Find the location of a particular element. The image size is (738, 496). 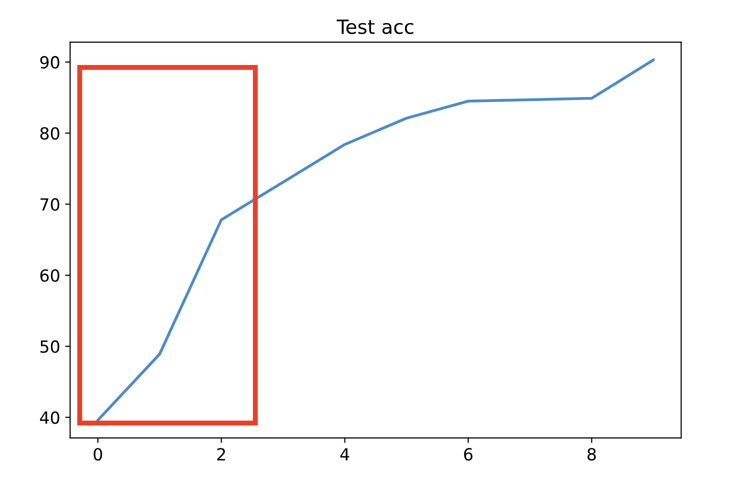

y-tick-label: 80 is located at coordinates (50, 133).